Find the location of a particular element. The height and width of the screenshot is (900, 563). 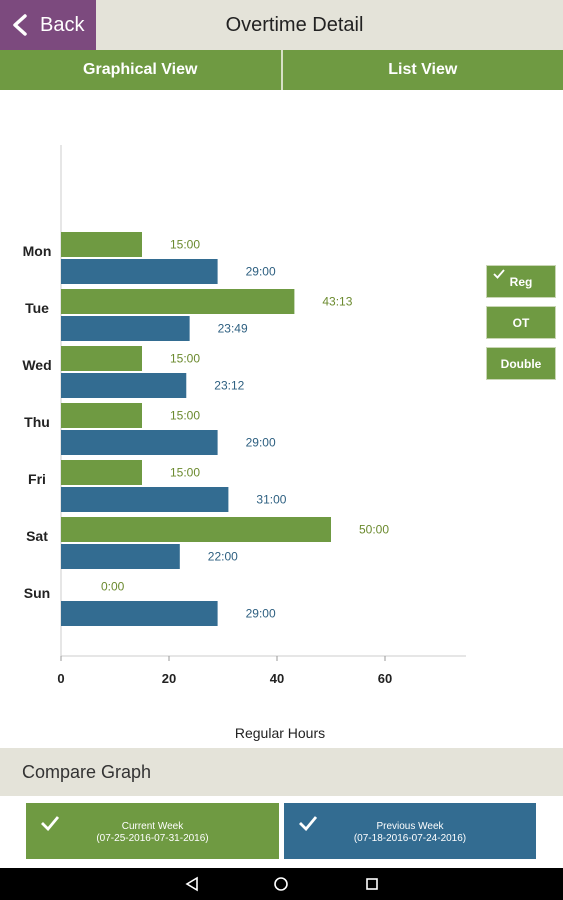

back-button: Back is located at coordinates (48, 25).